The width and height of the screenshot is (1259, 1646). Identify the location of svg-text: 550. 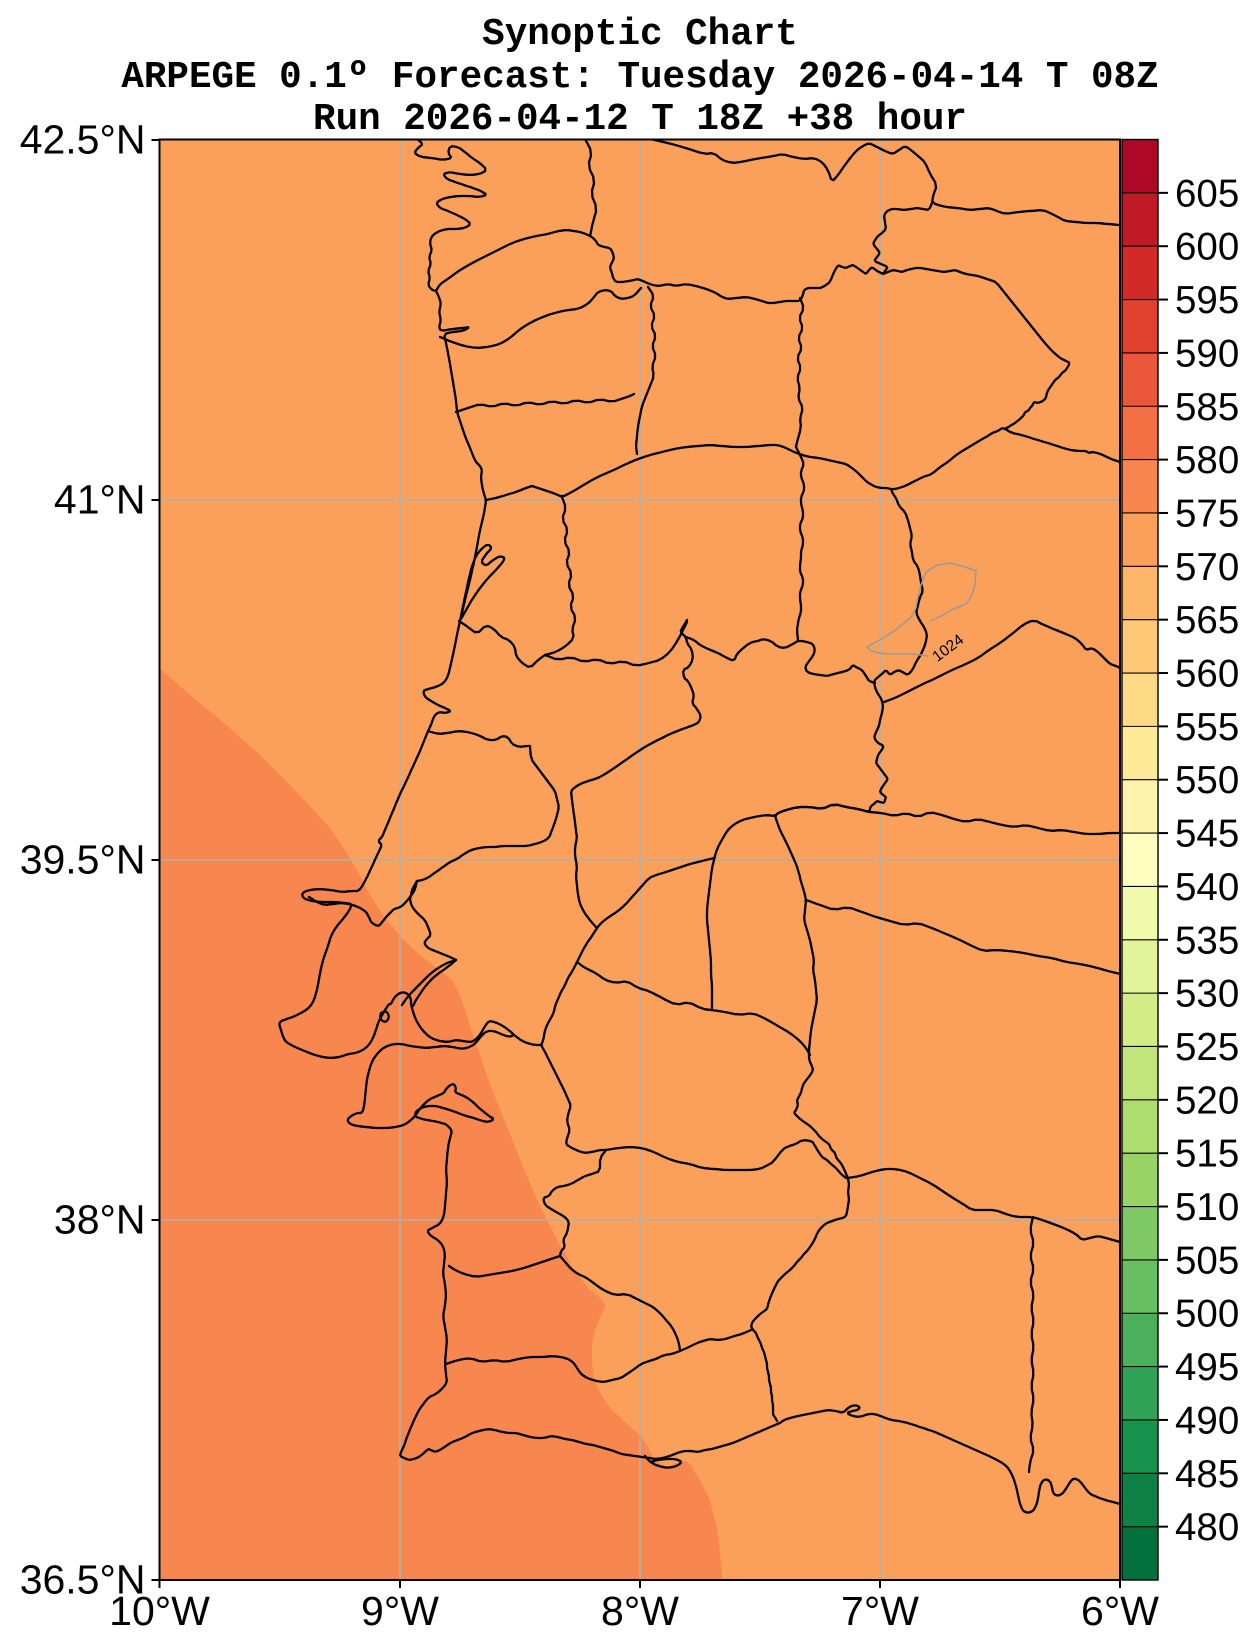
(1207, 780).